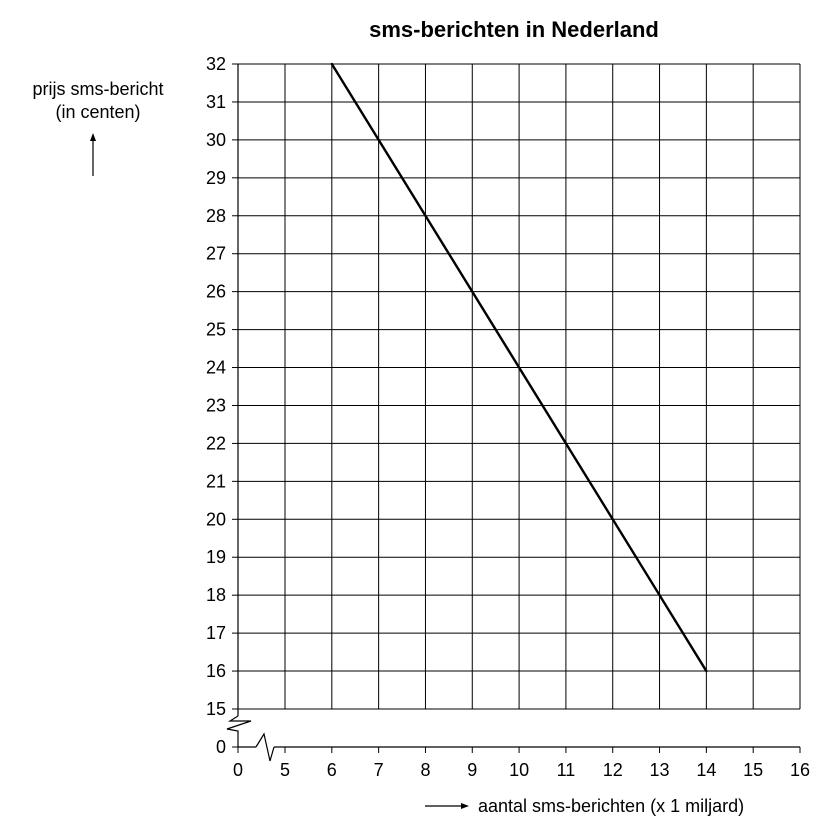 This screenshot has height=816, width=814. I want to click on y-tick-label: 30, so click(216, 140).